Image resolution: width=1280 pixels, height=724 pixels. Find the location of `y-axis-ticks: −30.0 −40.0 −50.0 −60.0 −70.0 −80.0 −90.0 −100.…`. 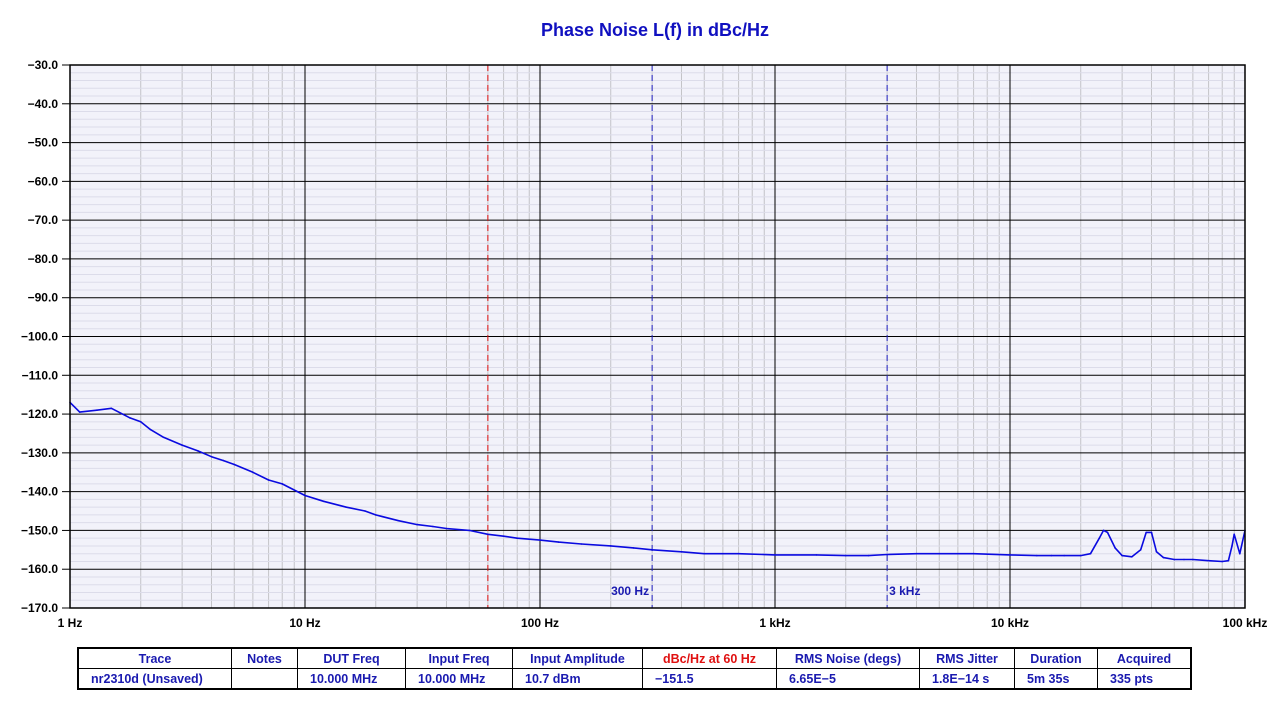

y-axis-ticks: −30.0 −40.0 −50.0 −60.0 −70.0 −80.0 −90.0 −100.… is located at coordinates (45, 336).